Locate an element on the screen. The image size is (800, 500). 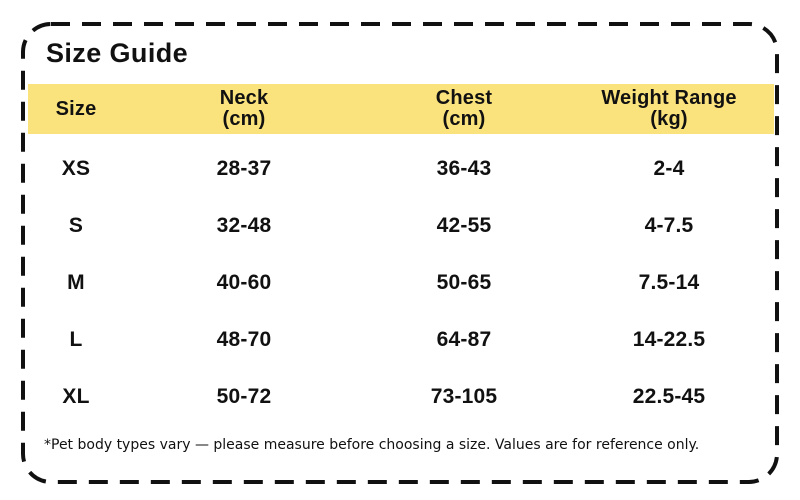
column-header-size: Size is located at coordinates (76, 108).